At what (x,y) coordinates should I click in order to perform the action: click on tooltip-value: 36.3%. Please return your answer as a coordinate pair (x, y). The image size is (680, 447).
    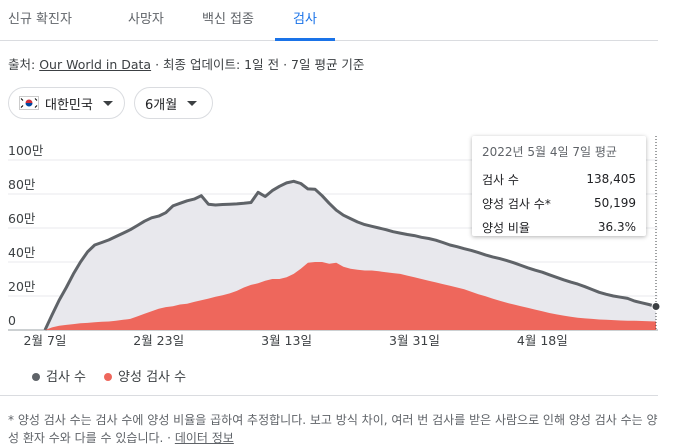
    Looking at the image, I should click on (616, 227).